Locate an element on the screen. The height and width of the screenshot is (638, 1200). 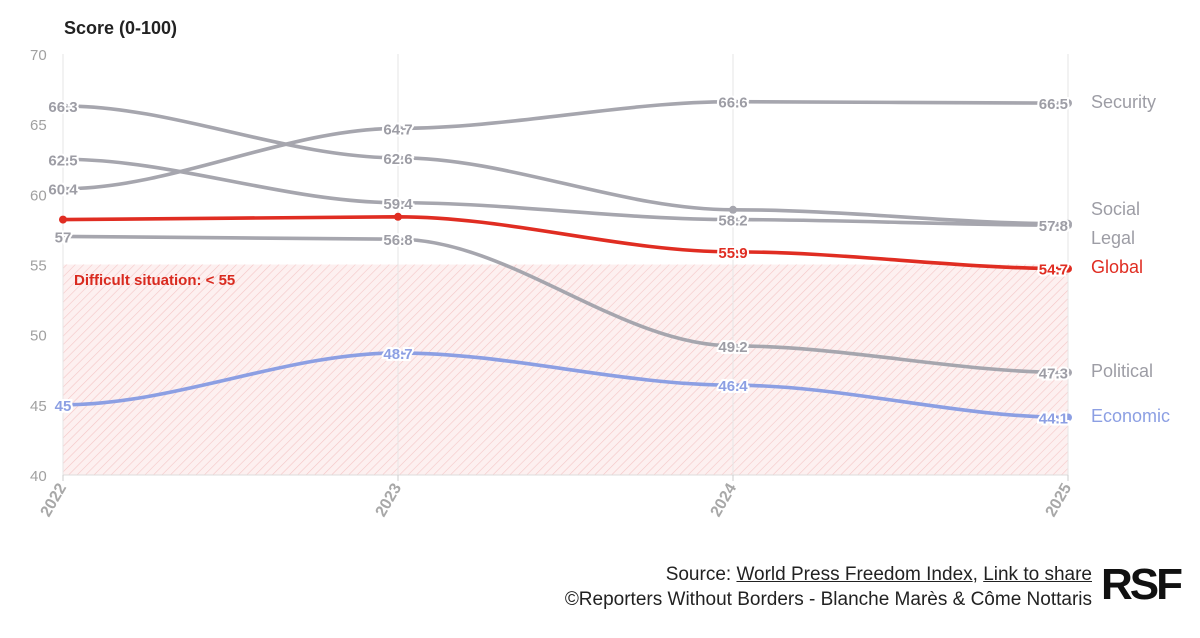
legal-value-label: 59.4 is located at coordinates (398, 204).